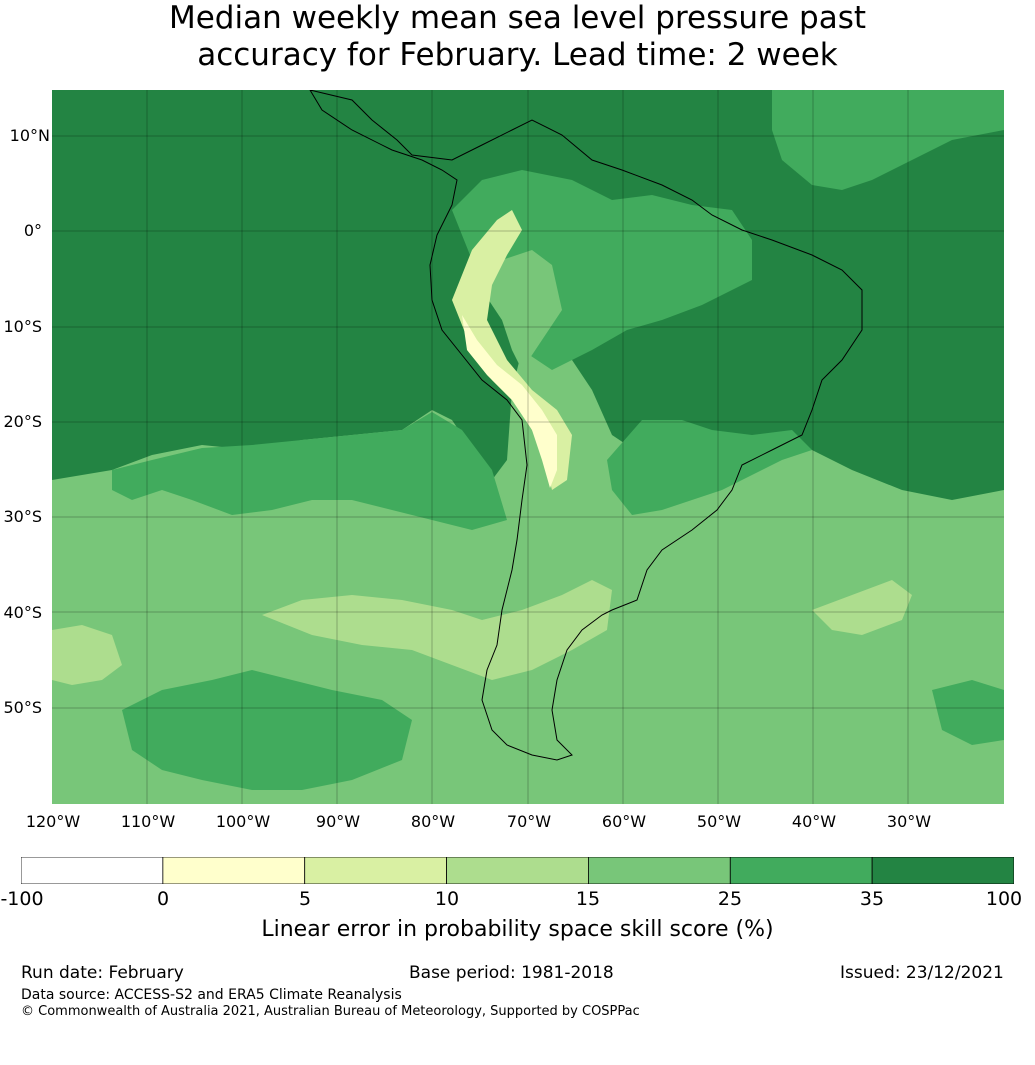 Image resolution: width=1035 pixels, height=1065 pixels. Describe the element at coordinates (447, 899) in the screenshot. I see `colorbar-tick-10: 10` at that location.